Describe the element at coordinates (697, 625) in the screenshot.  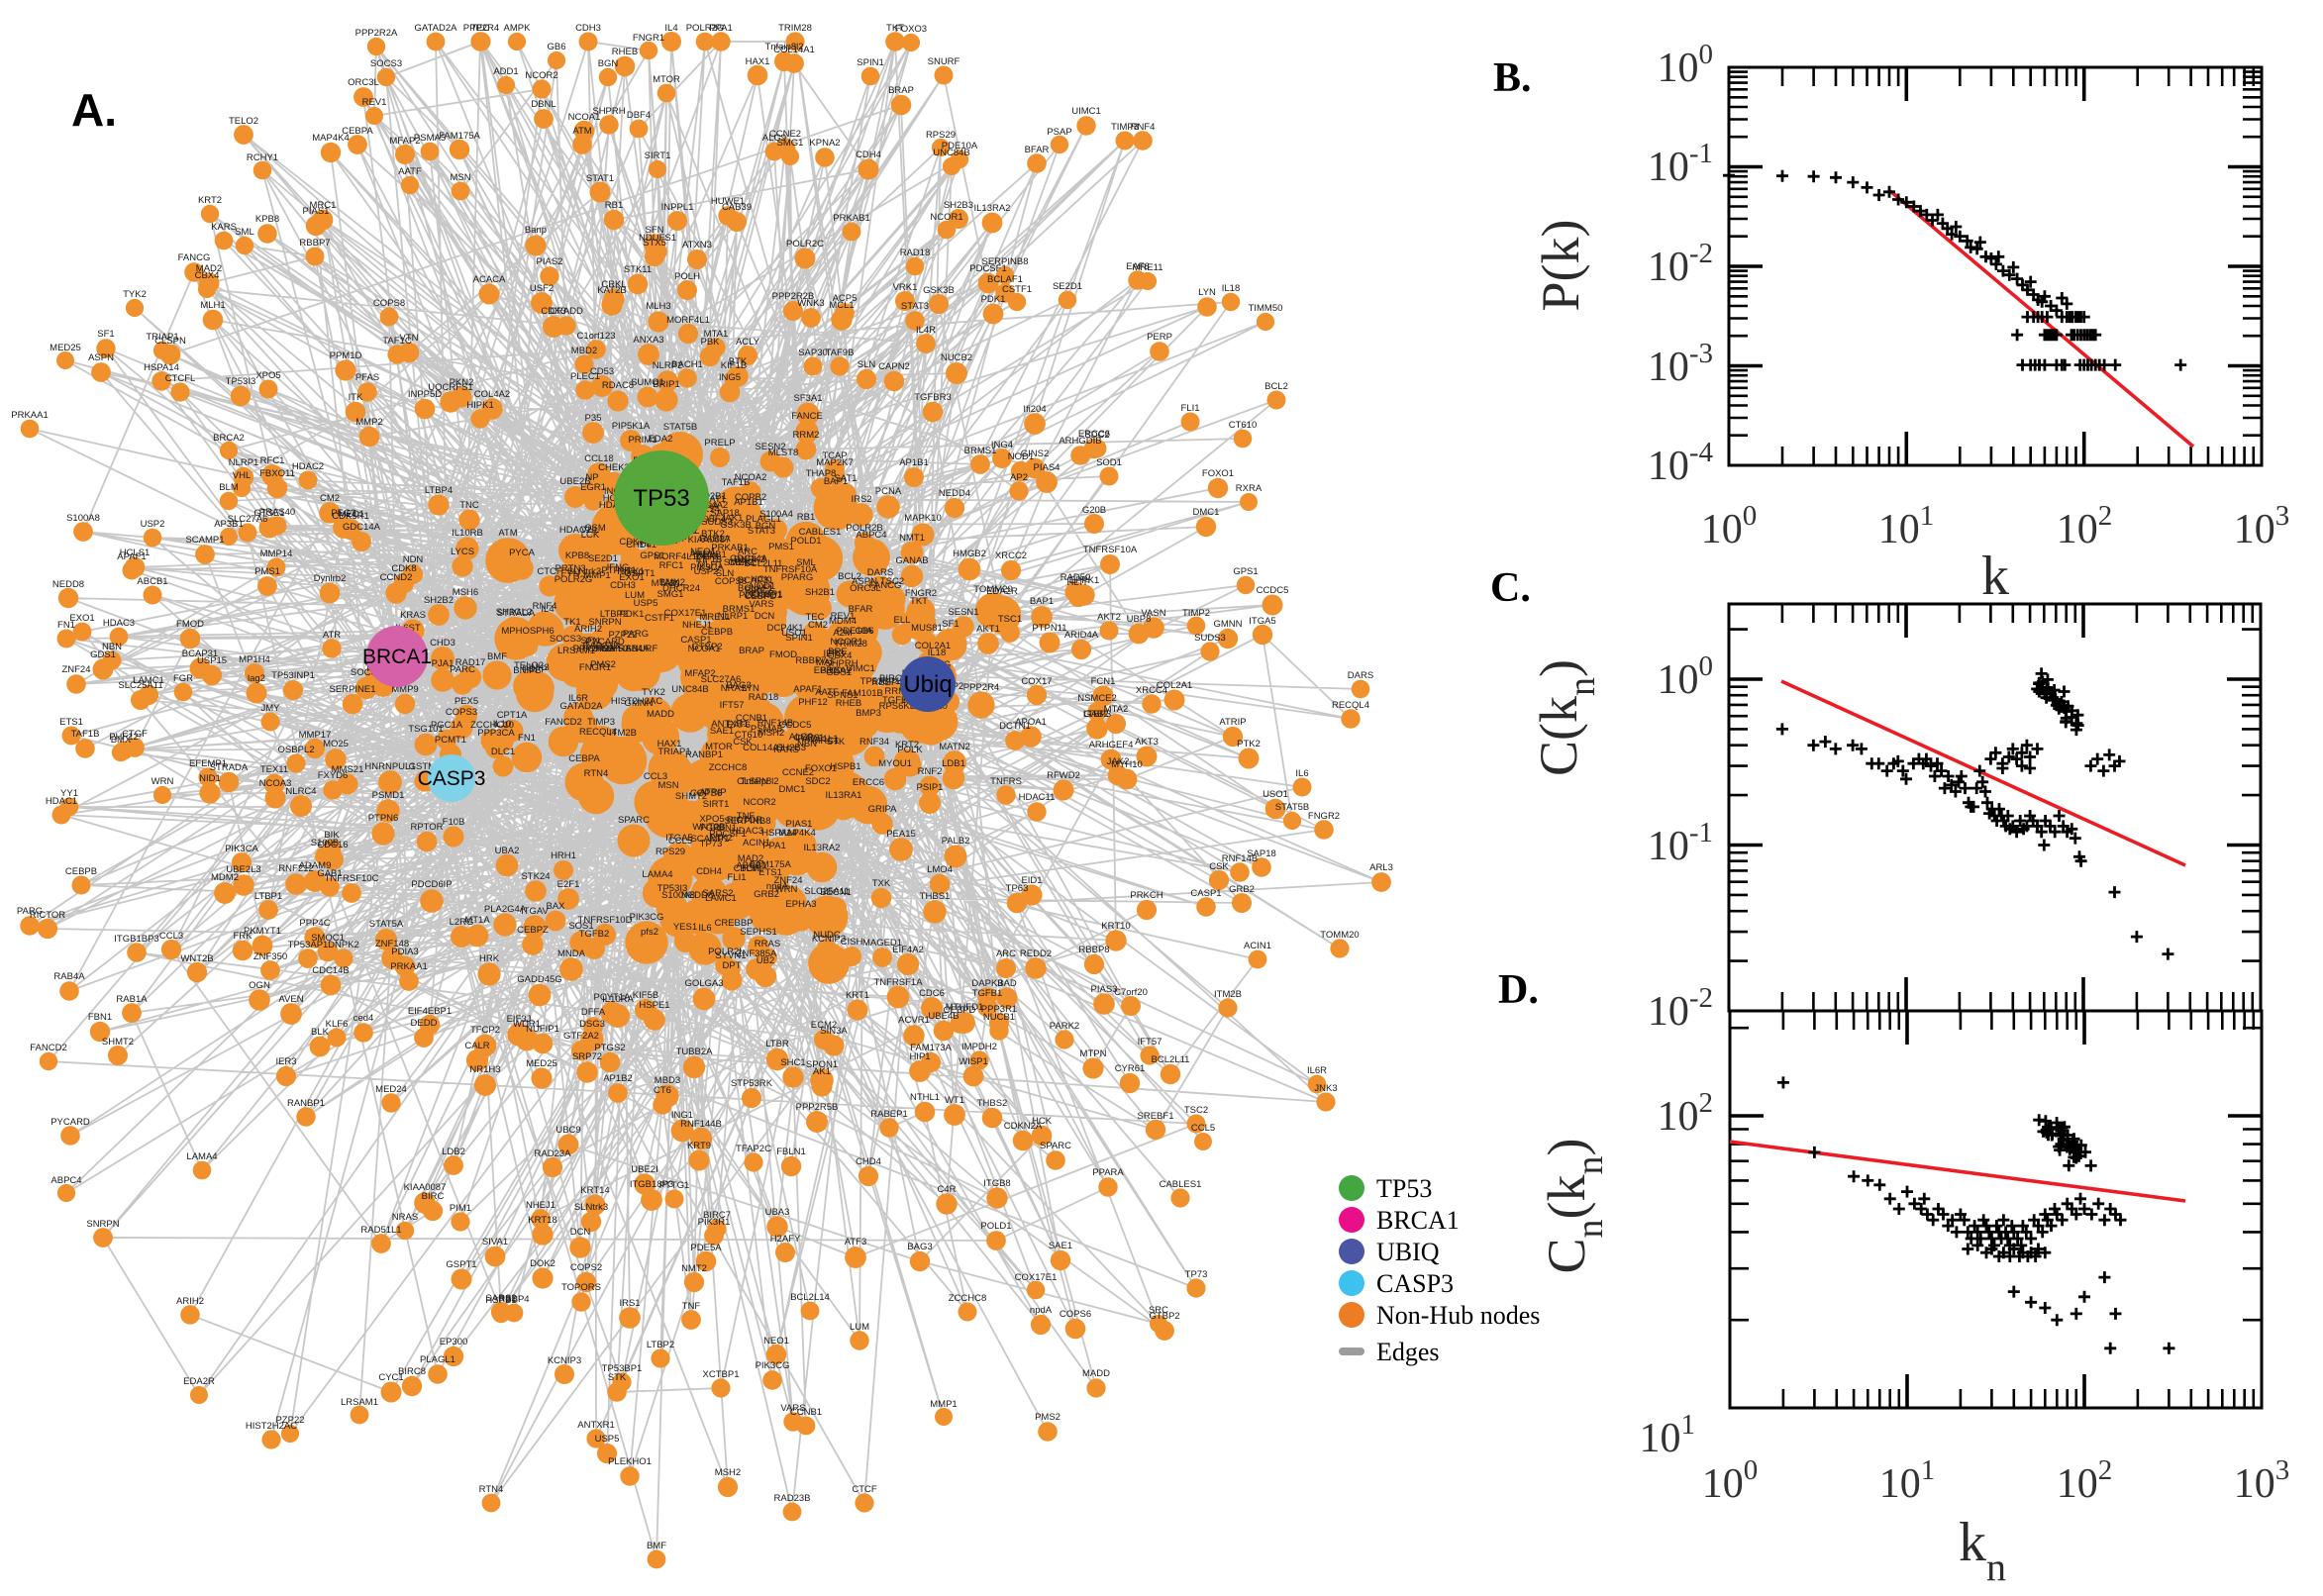
I see `svg-text: NHEJ1` at that location.